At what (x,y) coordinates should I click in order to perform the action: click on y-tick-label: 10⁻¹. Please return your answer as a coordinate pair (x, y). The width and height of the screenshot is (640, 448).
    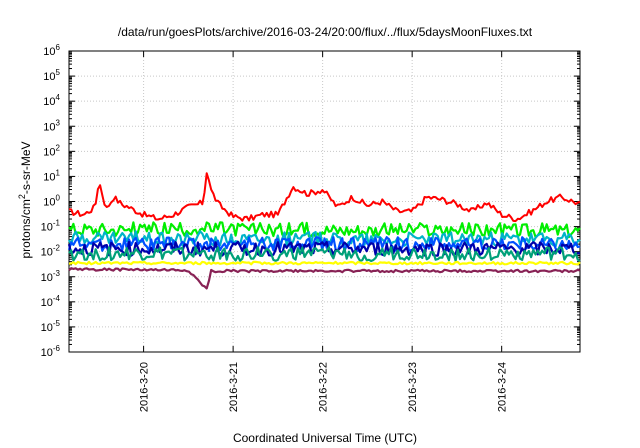
    Looking at the image, I should click on (51, 226).